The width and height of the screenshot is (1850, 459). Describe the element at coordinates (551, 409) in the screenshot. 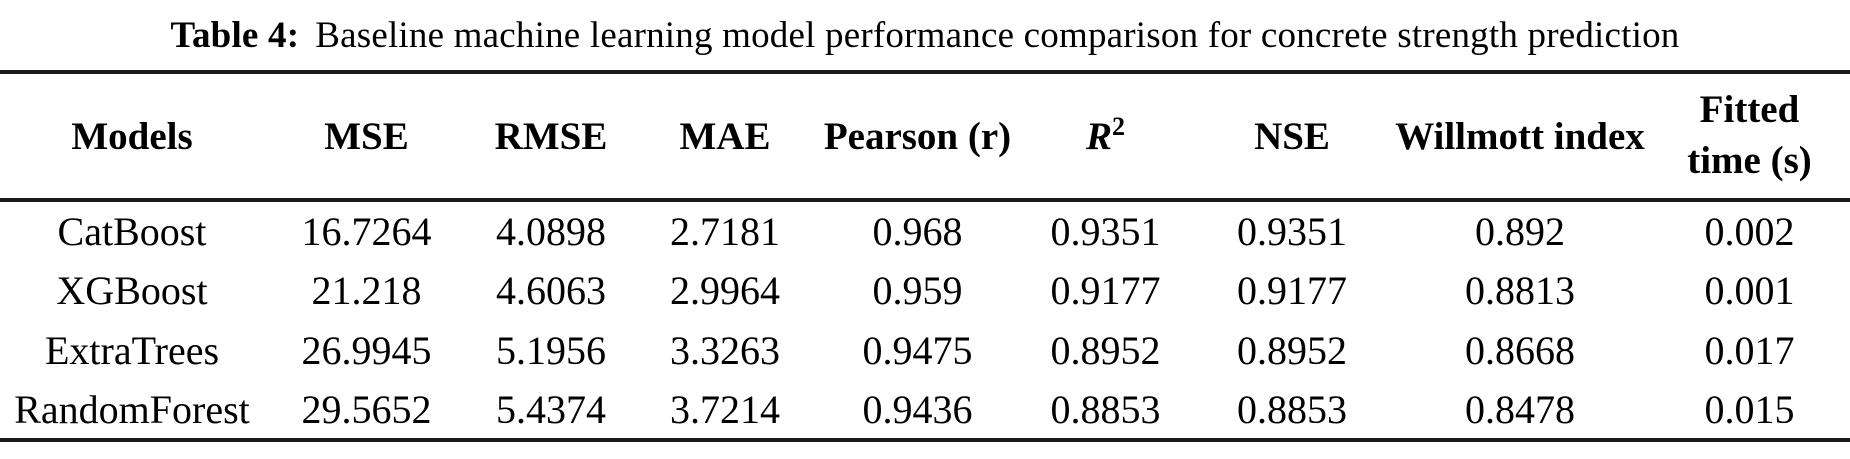

I see `cell-rmse: 5.4374` at that location.